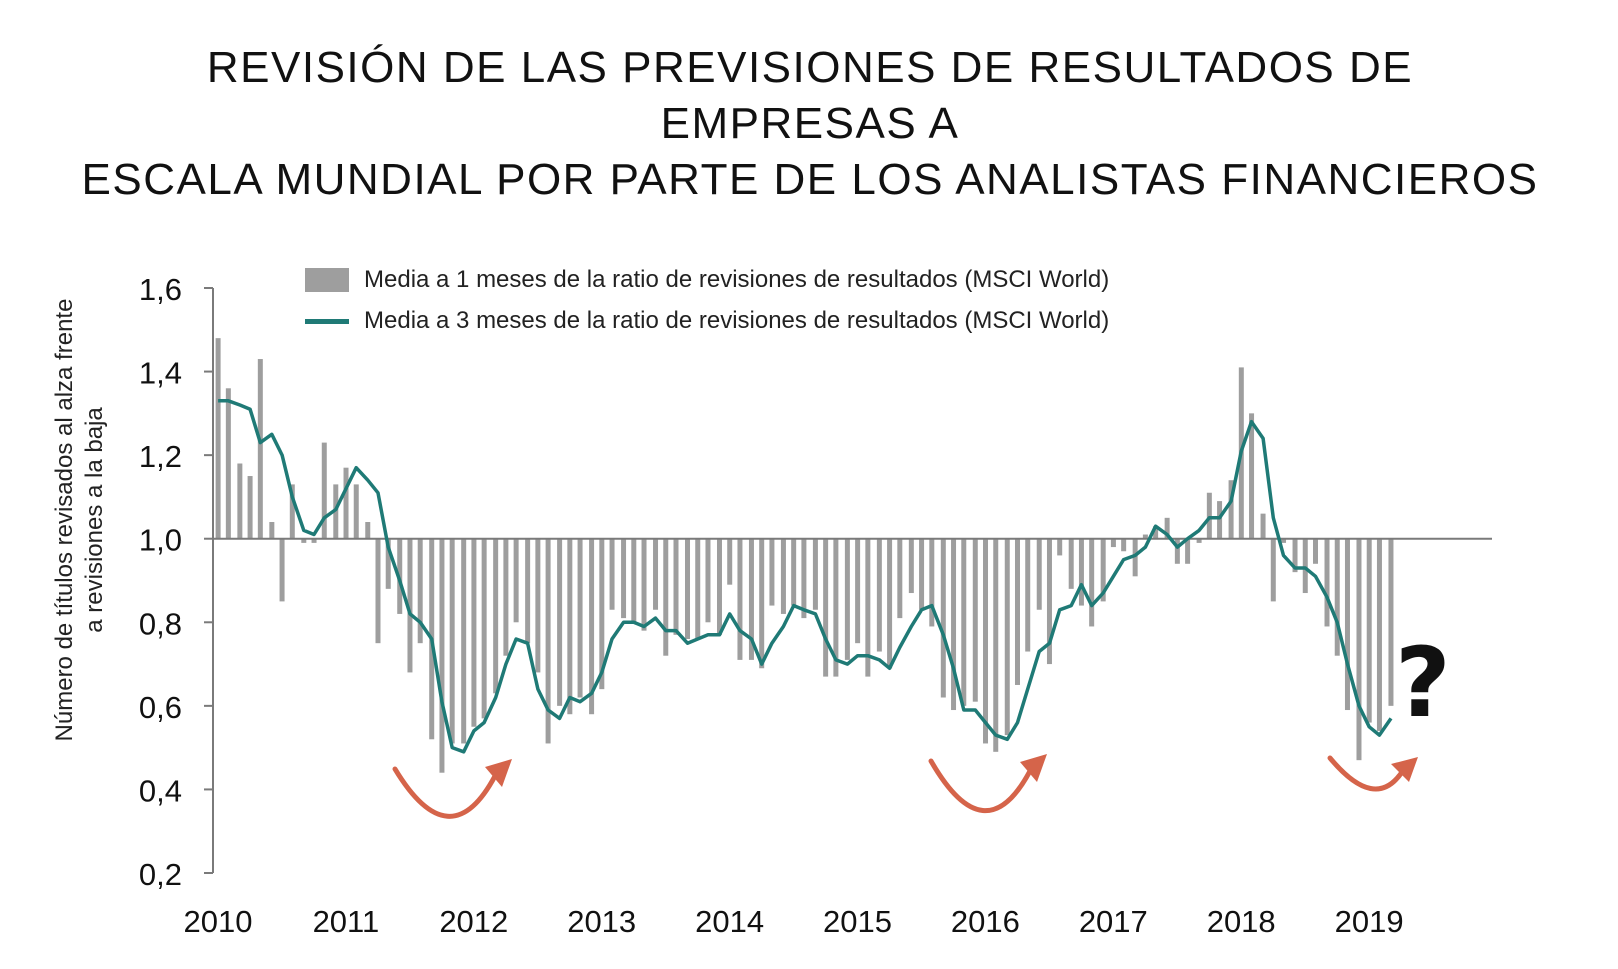 Image resolution: width=1618 pixels, height=969 pixels. I want to click on y-tick-label: 1,0, so click(160, 540).